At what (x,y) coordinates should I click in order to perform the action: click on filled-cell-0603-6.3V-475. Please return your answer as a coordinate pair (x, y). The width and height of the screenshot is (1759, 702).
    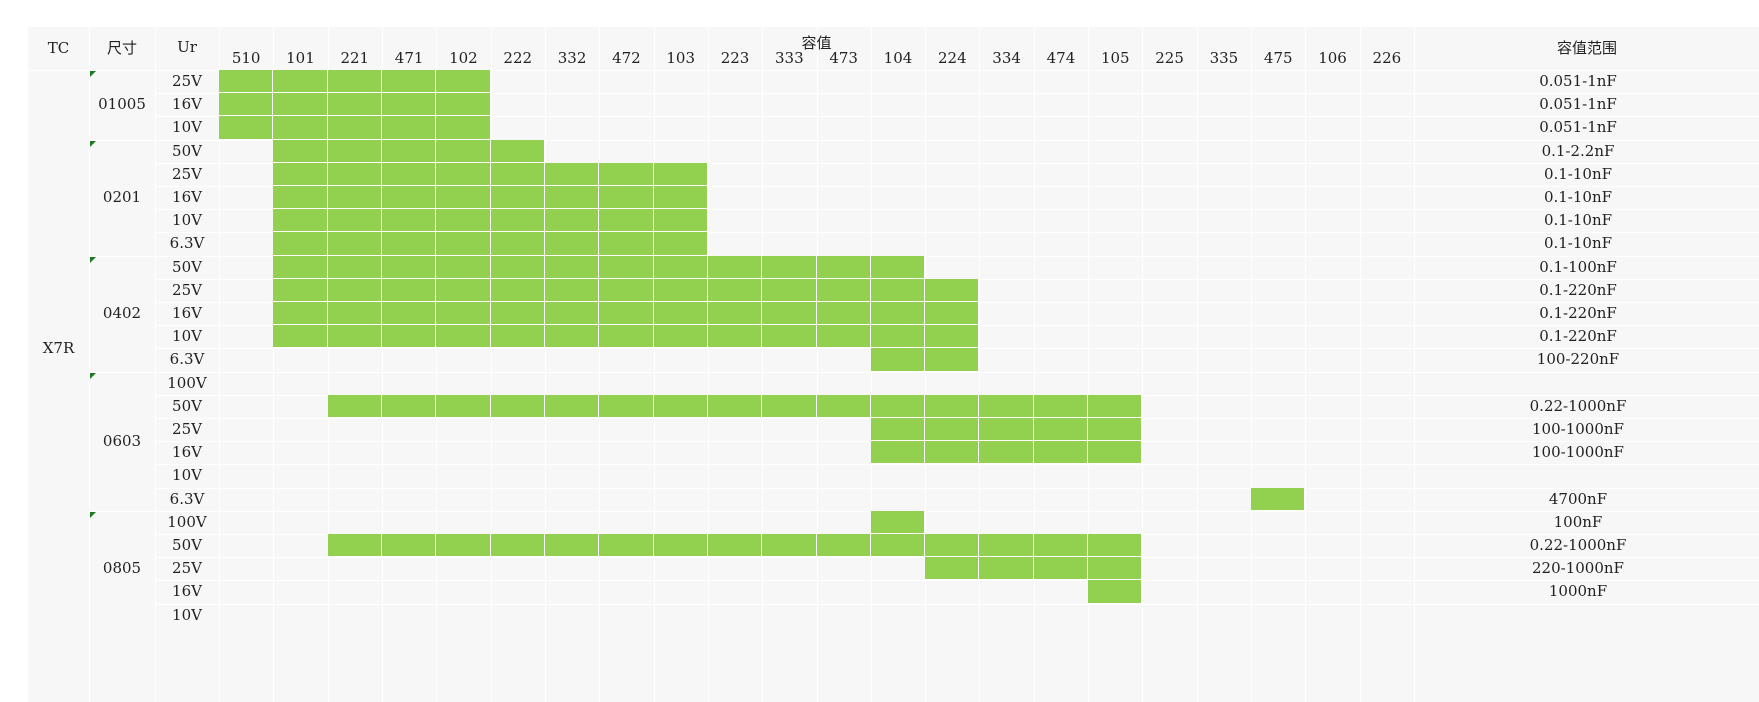
    Looking at the image, I should click on (1279, 499).